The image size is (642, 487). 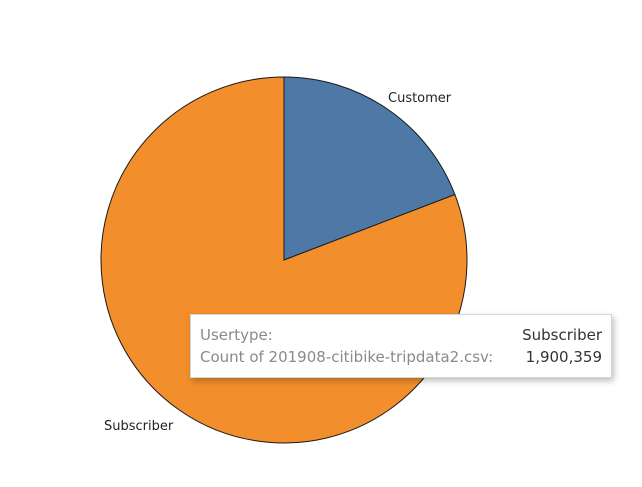 I want to click on pie-slice-customer, so click(x=369, y=168).